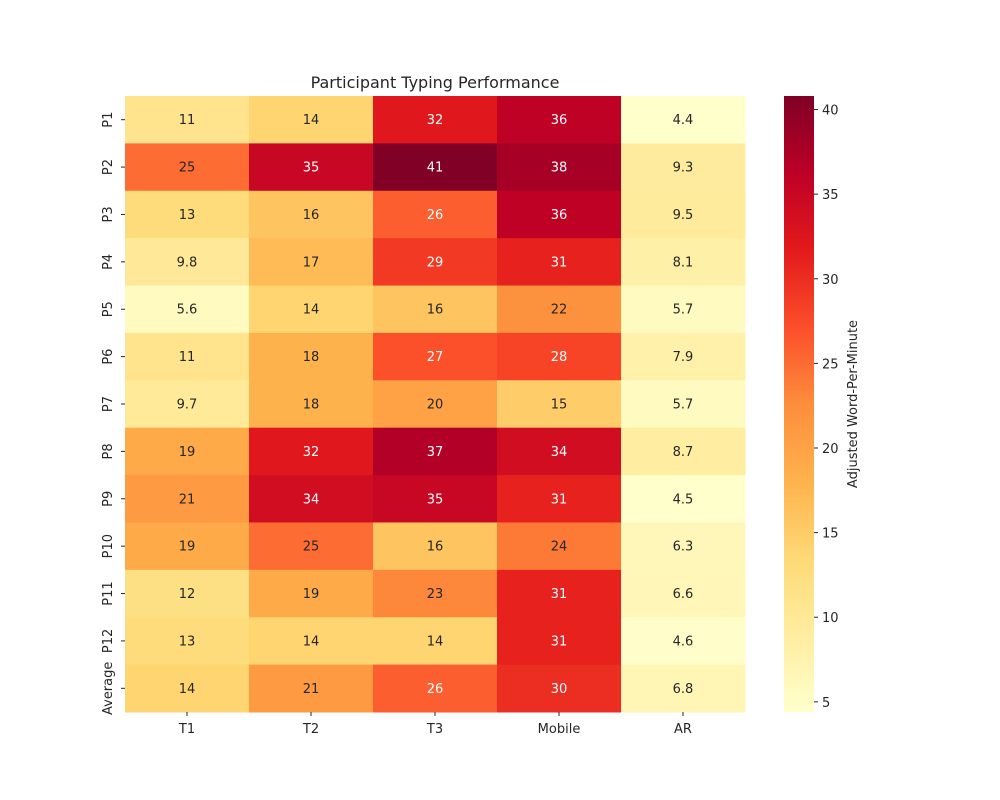 The height and width of the screenshot is (800, 1000). Describe the element at coordinates (108, 451) in the screenshot. I see `y-tick-label: P8` at that location.